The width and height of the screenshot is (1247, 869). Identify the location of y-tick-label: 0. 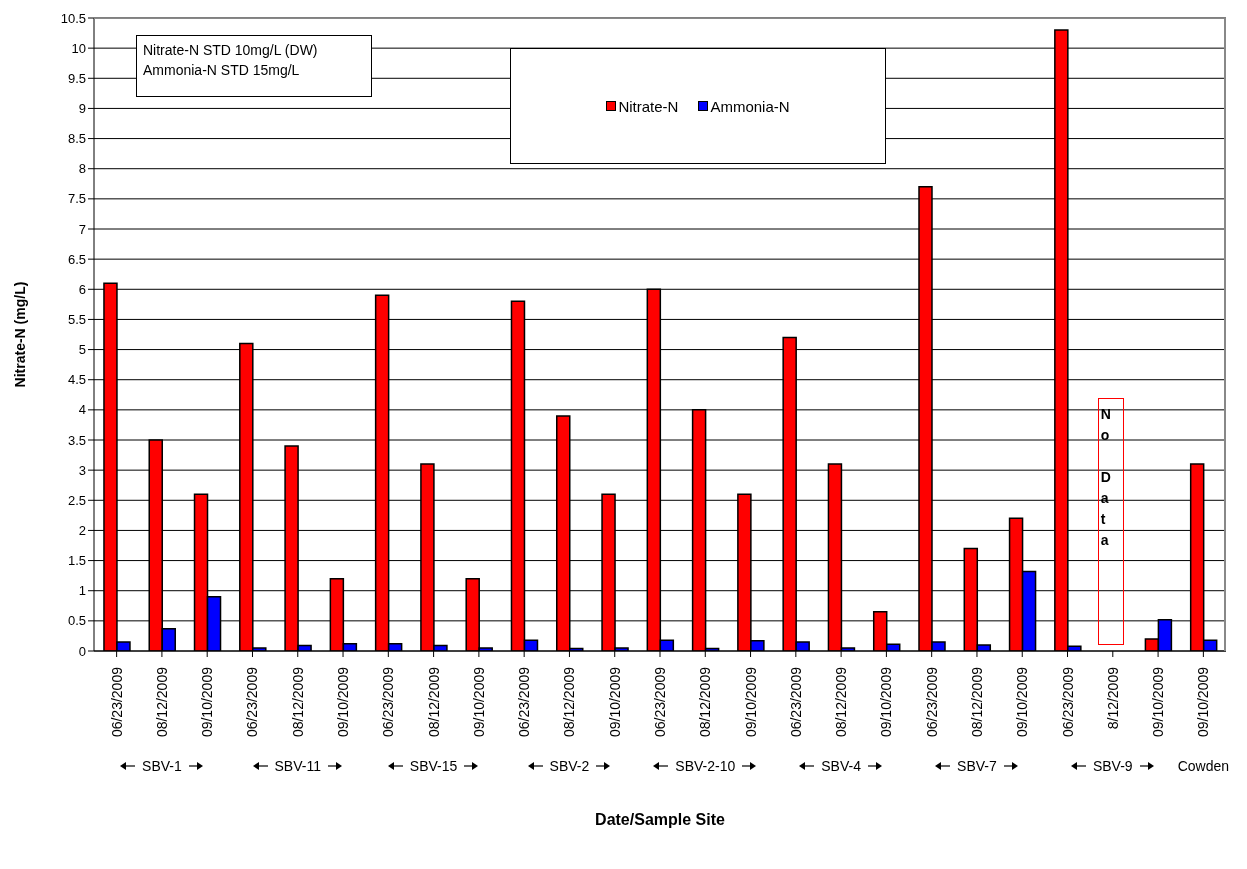
(82, 651).